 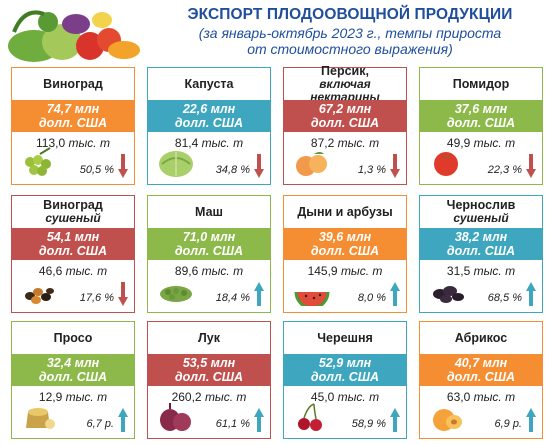 I want to click on product-name: Персик, включая нектарины, so click(x=345, y=83).